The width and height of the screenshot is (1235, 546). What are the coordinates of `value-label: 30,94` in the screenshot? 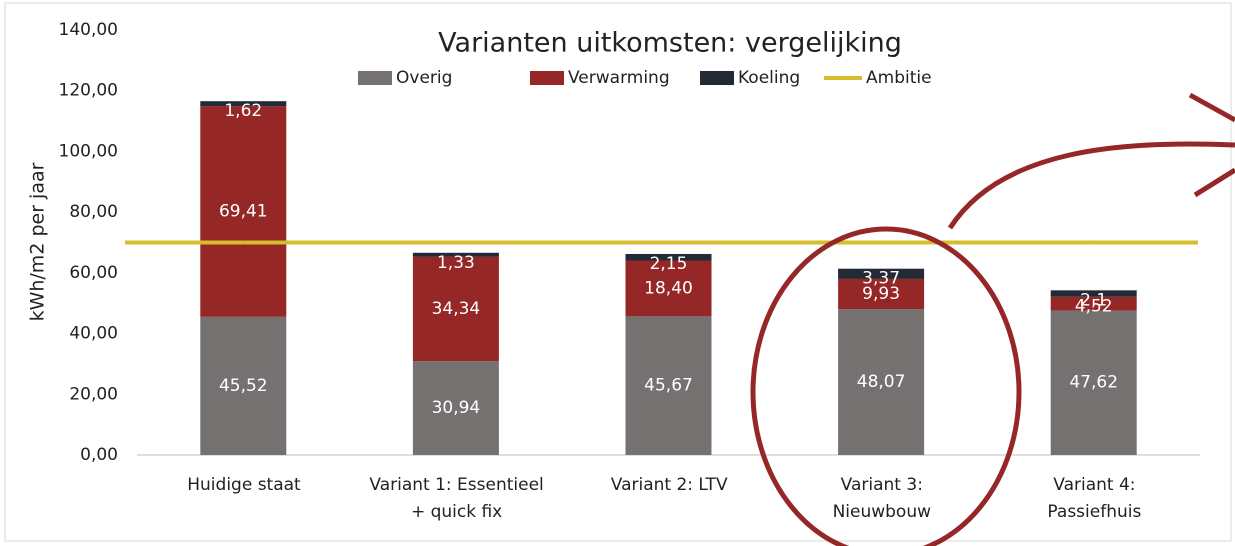 It's located at (456, 408).